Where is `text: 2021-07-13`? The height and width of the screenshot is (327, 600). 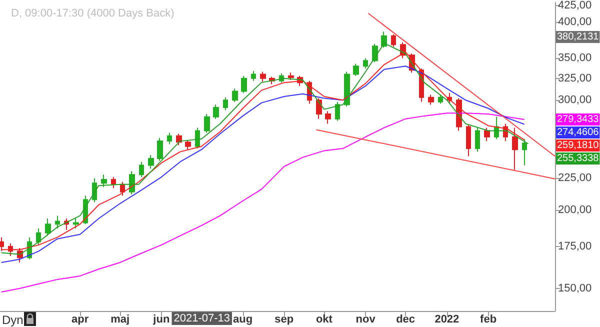
text: 2021-07-13 is located at coordinates (202, 318).